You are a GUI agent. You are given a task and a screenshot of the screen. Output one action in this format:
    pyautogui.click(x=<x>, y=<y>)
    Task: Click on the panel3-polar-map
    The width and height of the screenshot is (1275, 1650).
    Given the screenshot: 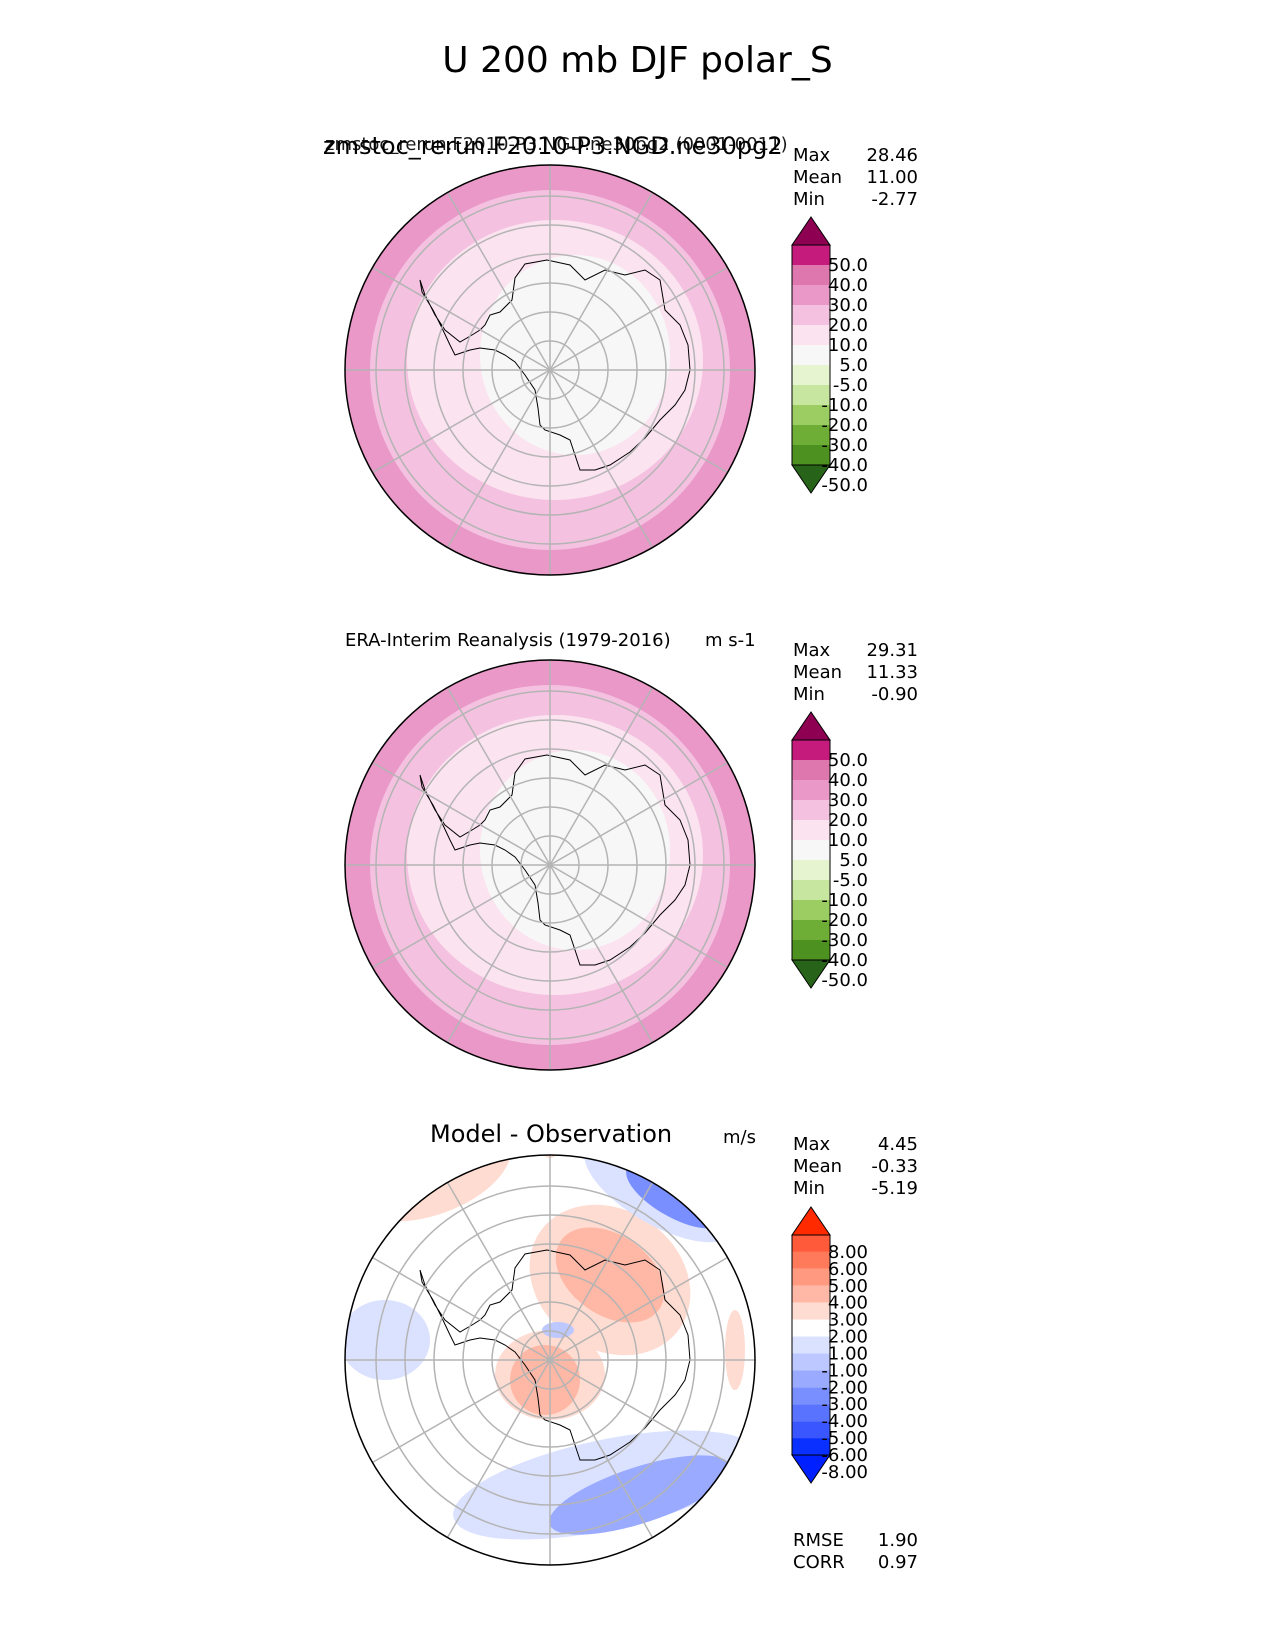 What is the action you would take?
    pyautogui.click(x=550, y=1360)
    